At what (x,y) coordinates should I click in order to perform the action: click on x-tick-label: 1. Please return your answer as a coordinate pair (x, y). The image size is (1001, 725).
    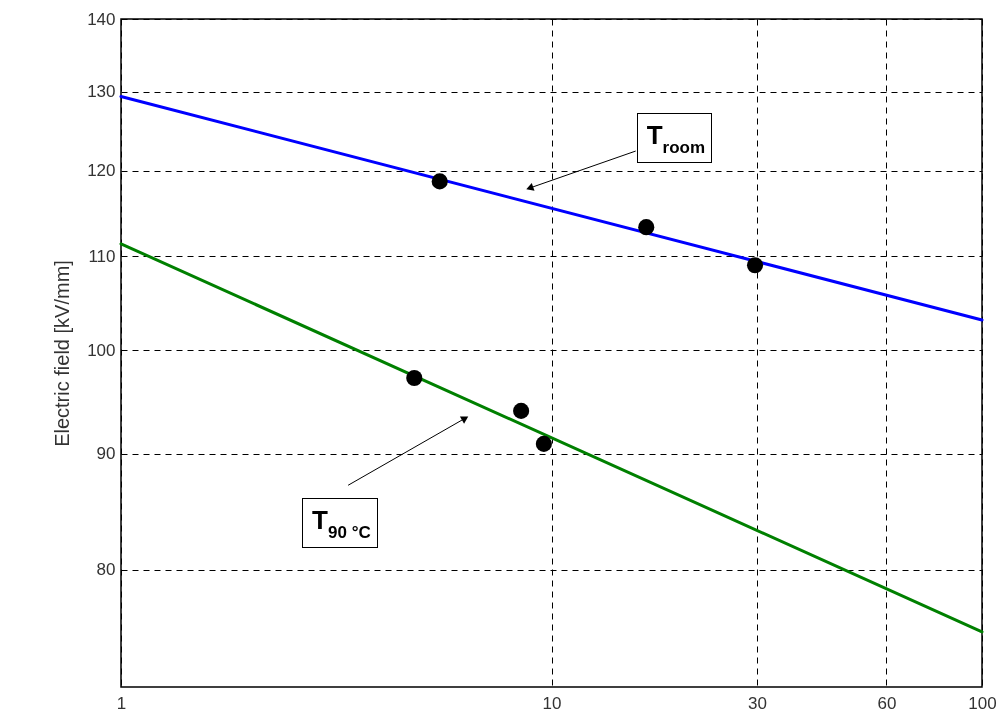
    Looking at the image, I should click on (121, 703).